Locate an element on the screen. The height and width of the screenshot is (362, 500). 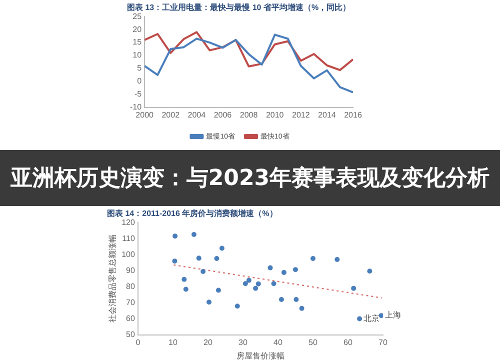
y-tick-label: 20 is located at coordinates (137, 29).